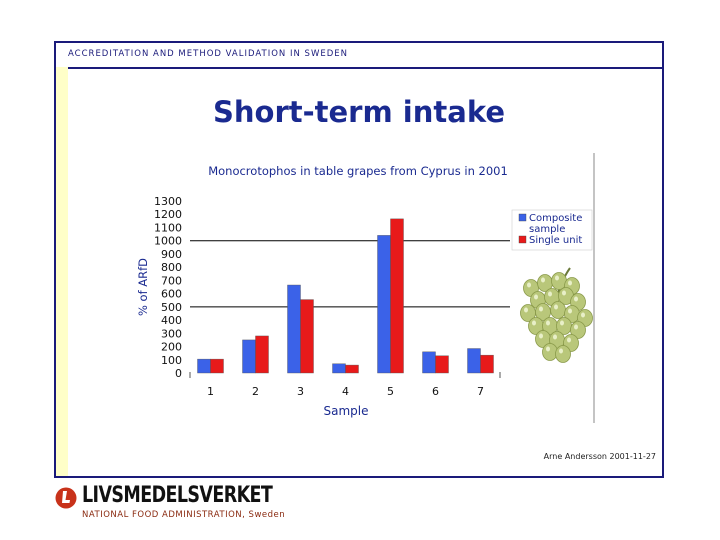 This screenshot has width=720, height=540. I want to click on x-tick-label: 4, so click(345, 391).